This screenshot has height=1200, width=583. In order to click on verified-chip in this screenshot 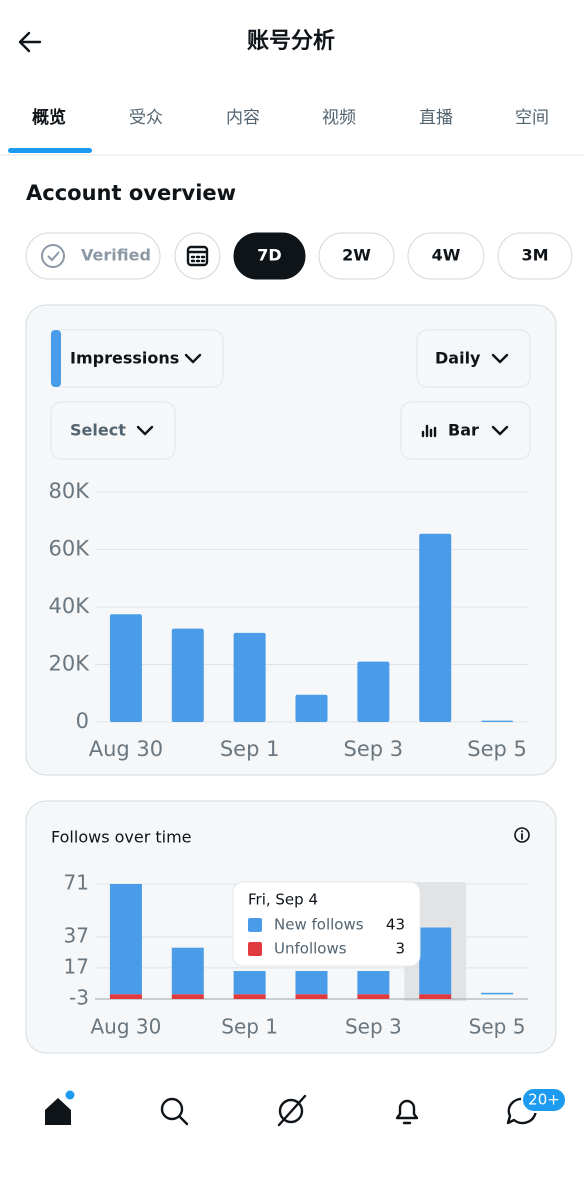, I will do `click(93, 256)`.